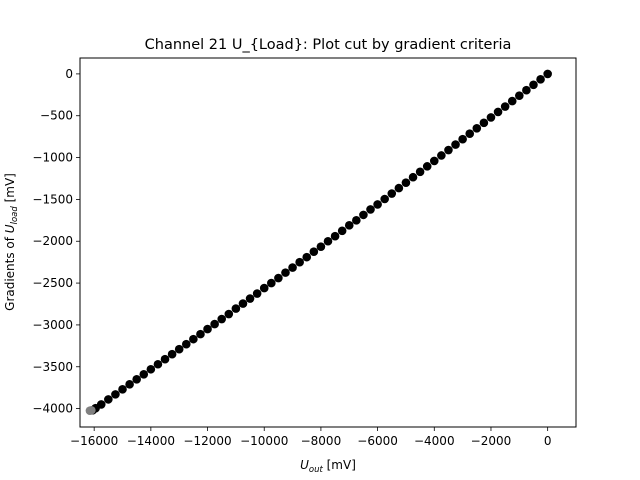 The height and width of the screenshot is (480, 640). Describe the element at coordinates (52, 158) in the screenshot. I see `y-tick-label: −1000` at that location.